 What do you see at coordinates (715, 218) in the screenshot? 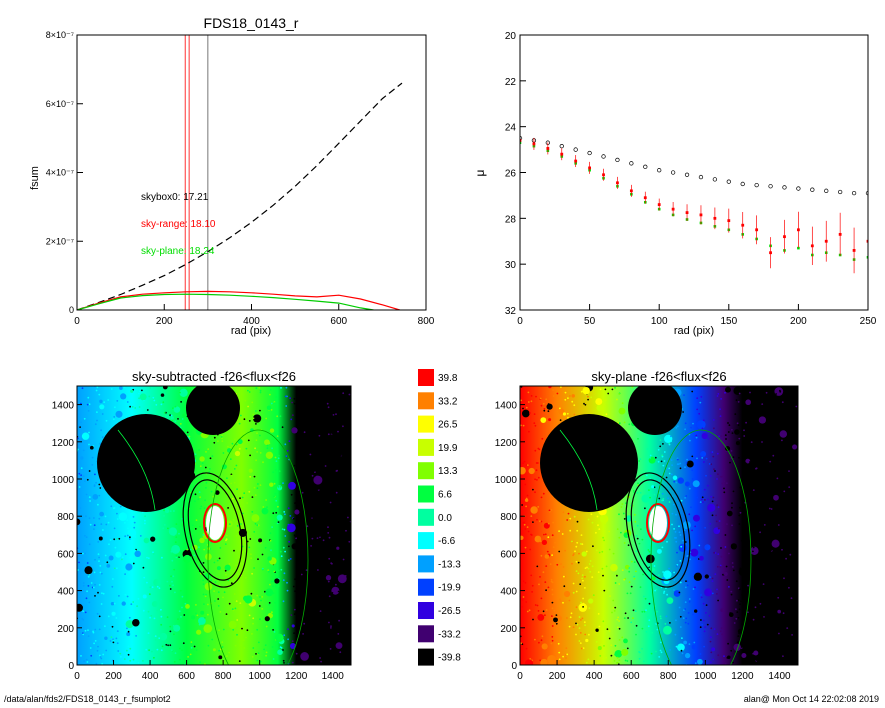
I see `mu-point-red` at bounding box center [715, 218].